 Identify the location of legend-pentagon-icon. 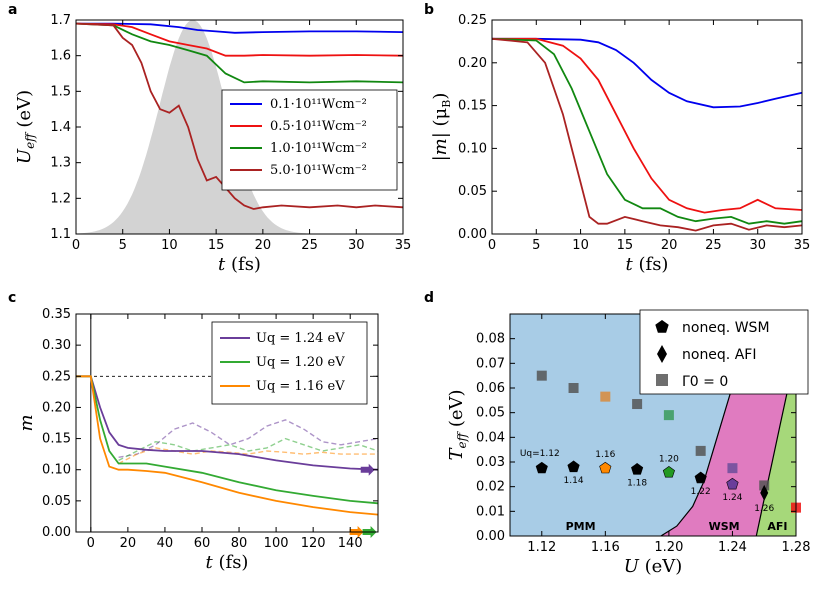
(662, 326).